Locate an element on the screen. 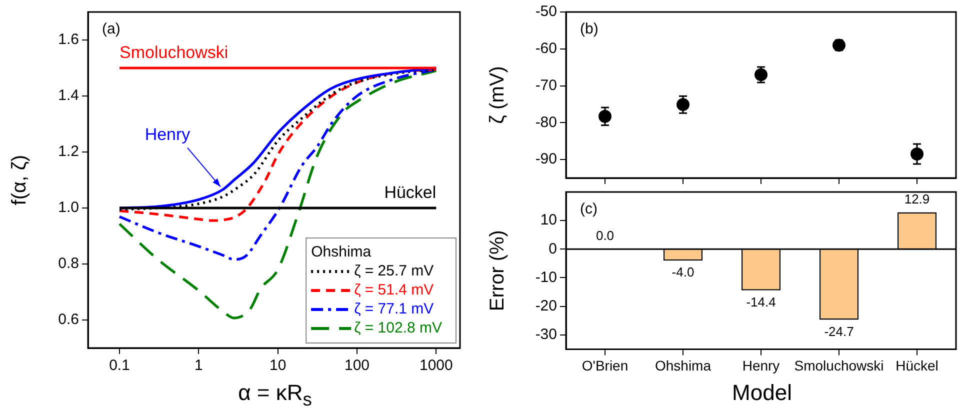 The height and width of the screenshot is (418, 966). x-tick-label: Hückel is located at coordinates (917, 365).